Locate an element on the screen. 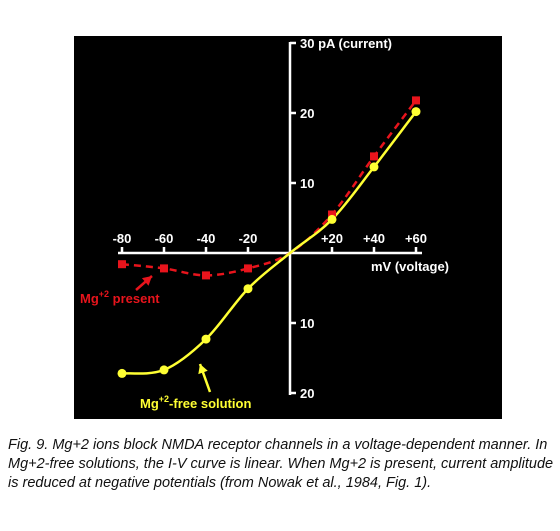  series-label-text: Mg+2-free solution is located at coordinates (195, 402).